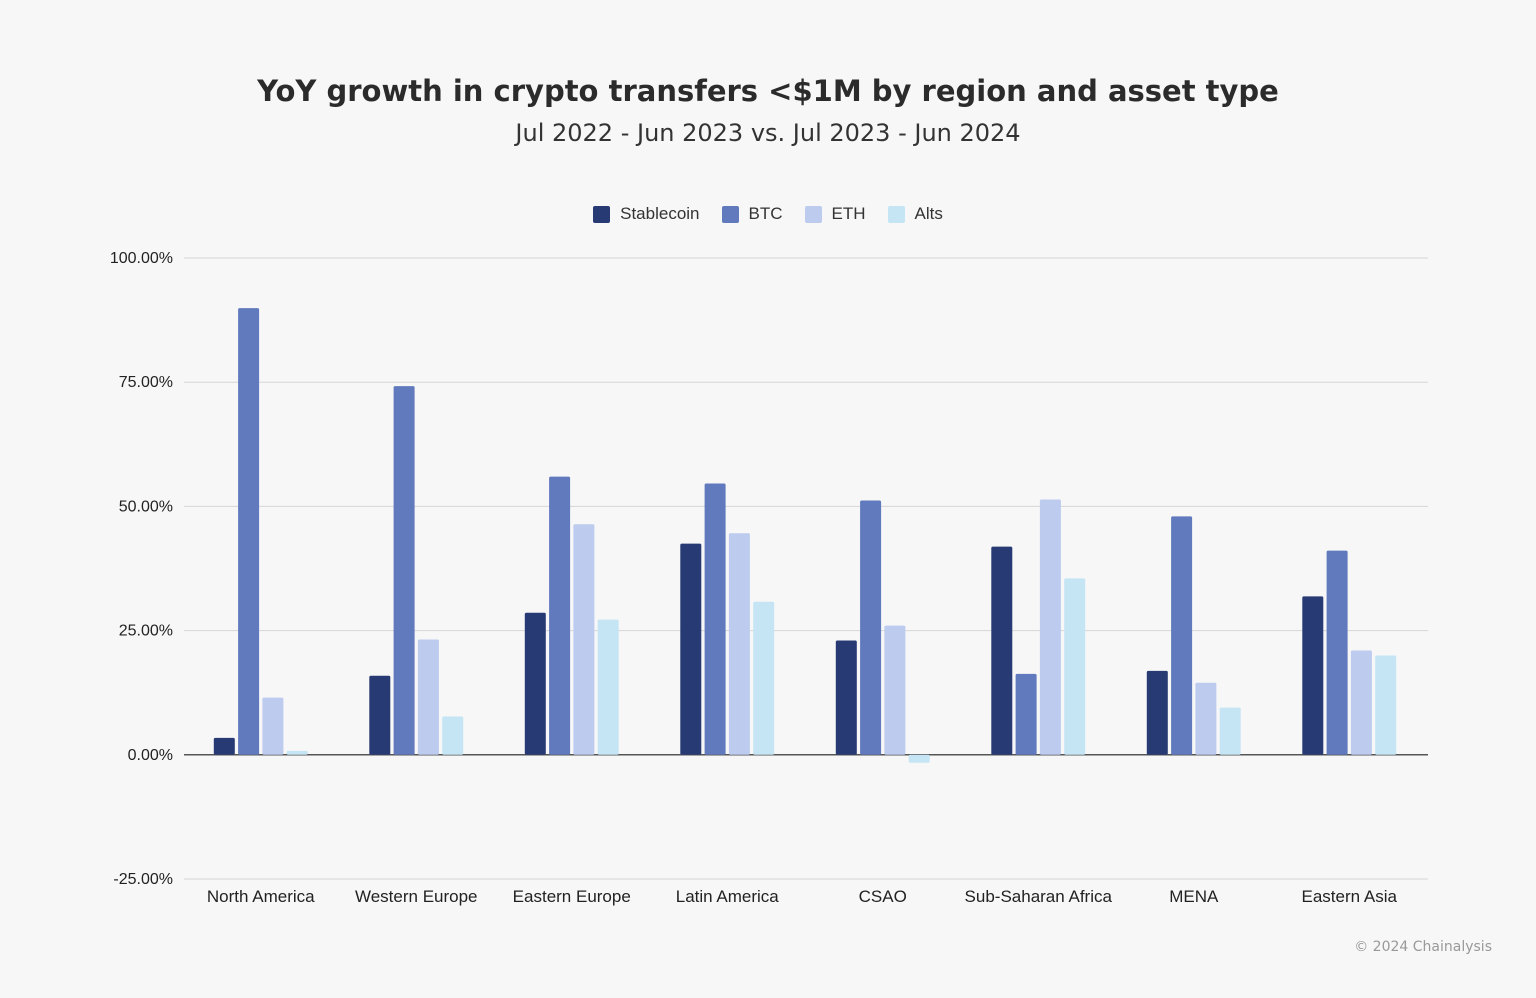 This screenshot has height=998, width=1536. Describe the element at coordinates (146, 631) in the screenshot. I see `y-tick-label: 25.00%` at that location.